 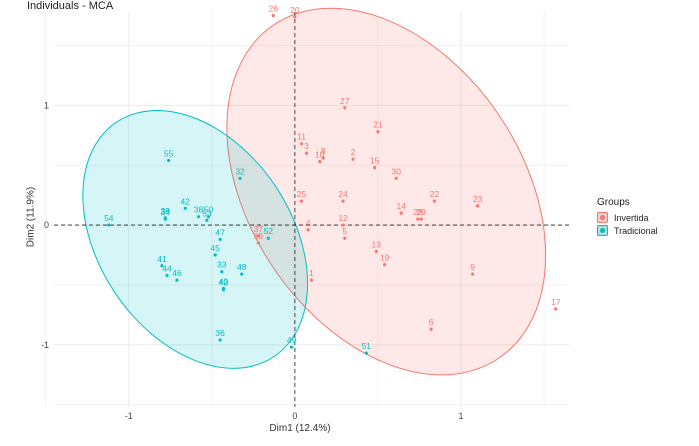 What do you see at coordinates (461, 416) in the screenshot?
I see `x-tick-label: 1` at bounding box center [461, 416].